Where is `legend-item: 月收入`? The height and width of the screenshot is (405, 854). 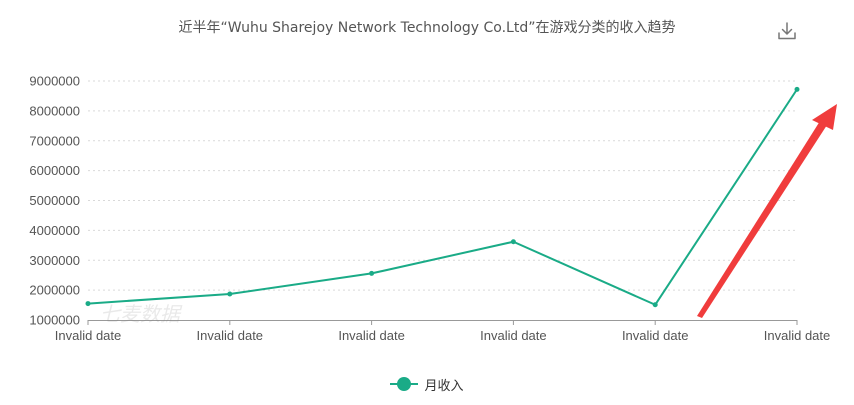 legend-item: 月收入 is located at coordinates (427, 384).